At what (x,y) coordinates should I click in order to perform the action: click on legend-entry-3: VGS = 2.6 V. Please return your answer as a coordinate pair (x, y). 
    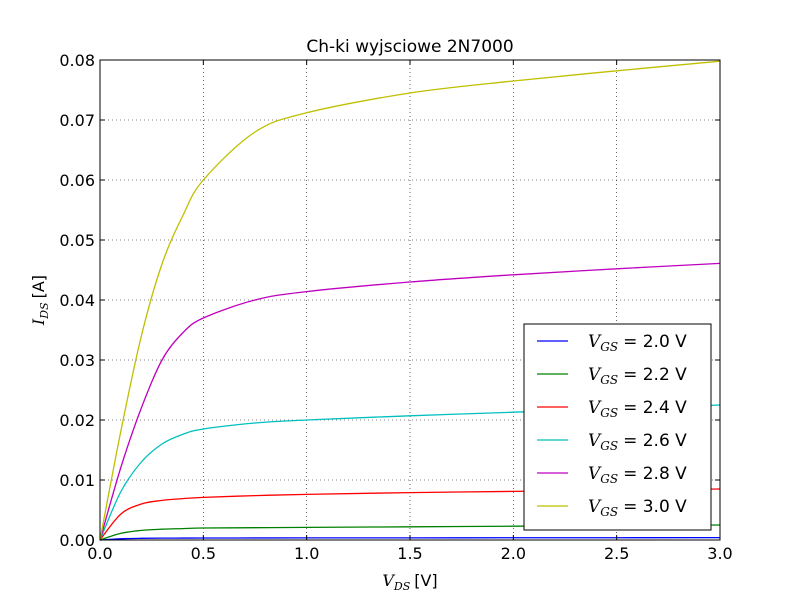
    Looking at the image, I should click on (637, 442).